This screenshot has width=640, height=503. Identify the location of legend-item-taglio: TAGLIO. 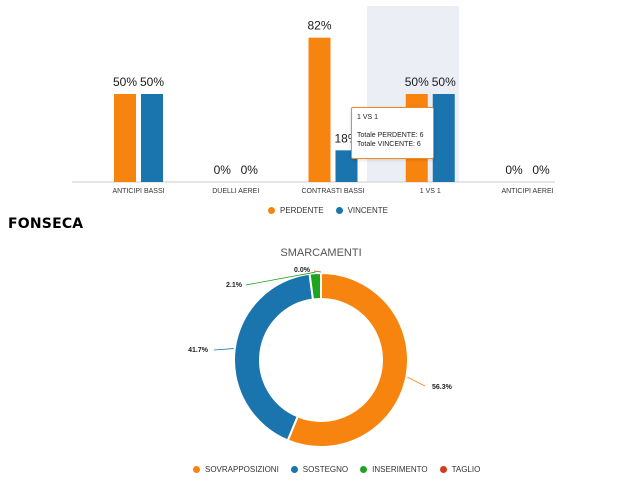
(460, 469).